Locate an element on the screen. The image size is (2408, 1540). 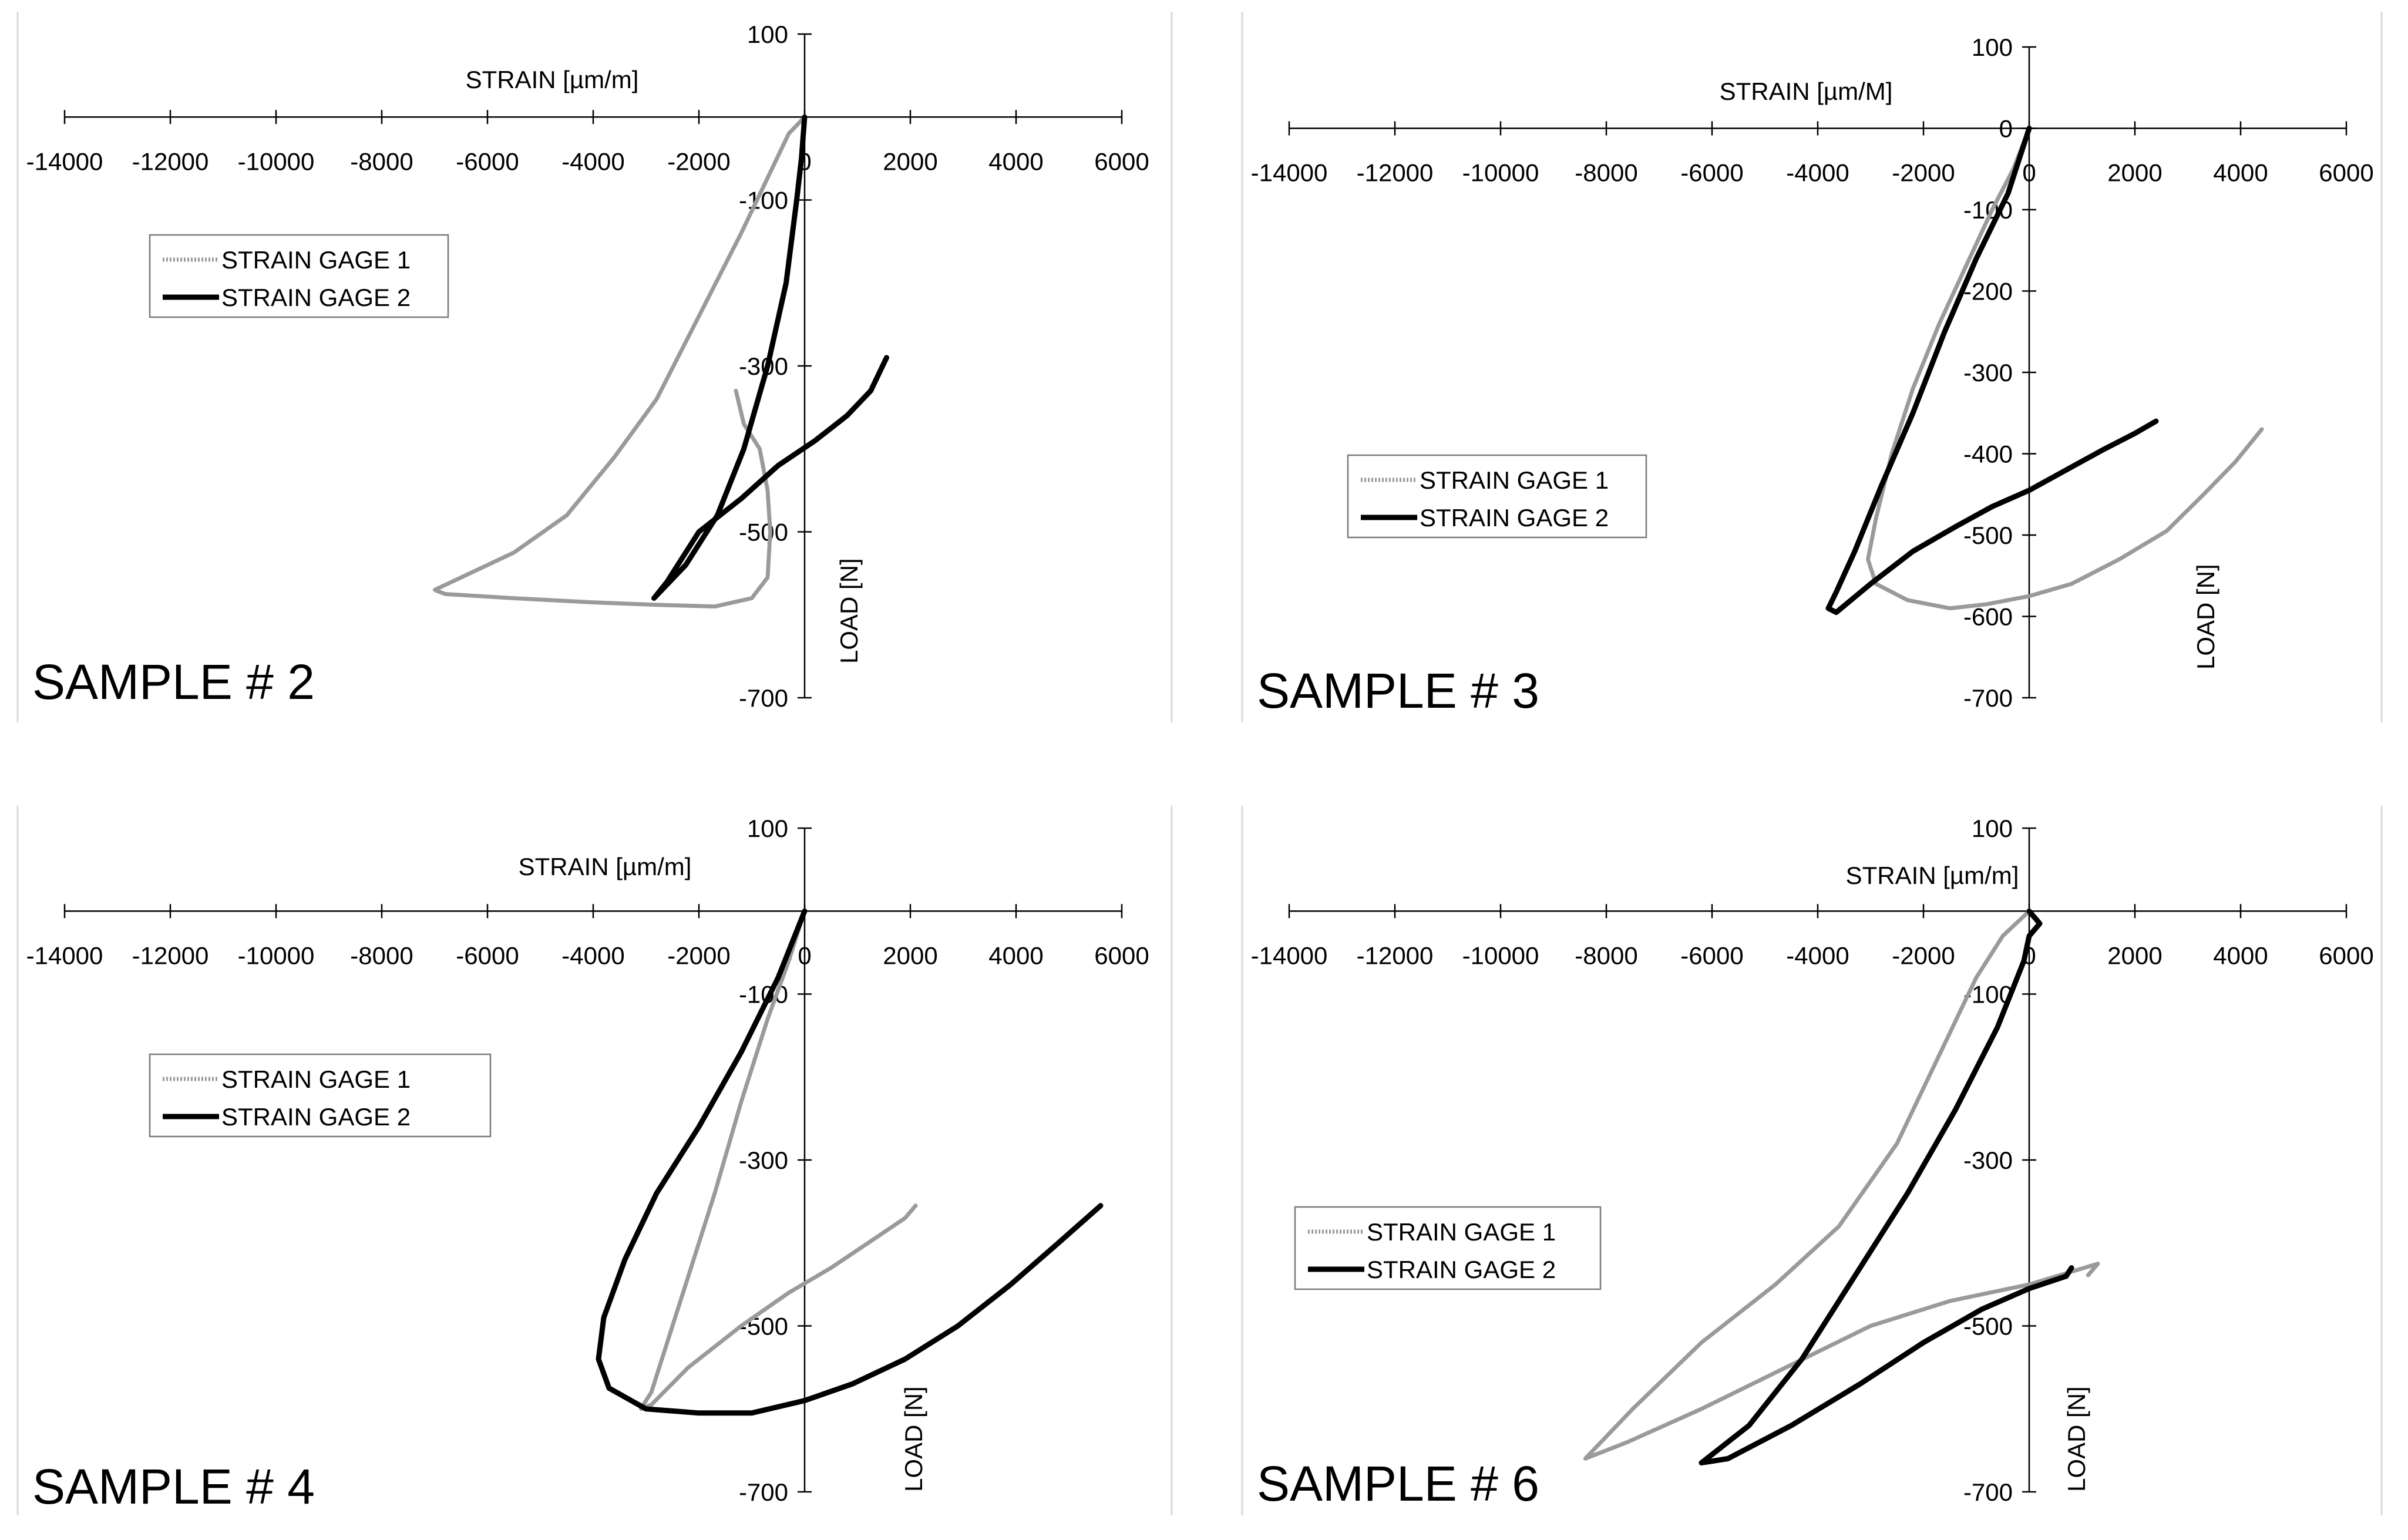
sample-label: SAMPLE # 3 is located at coordinates (1398, 690).